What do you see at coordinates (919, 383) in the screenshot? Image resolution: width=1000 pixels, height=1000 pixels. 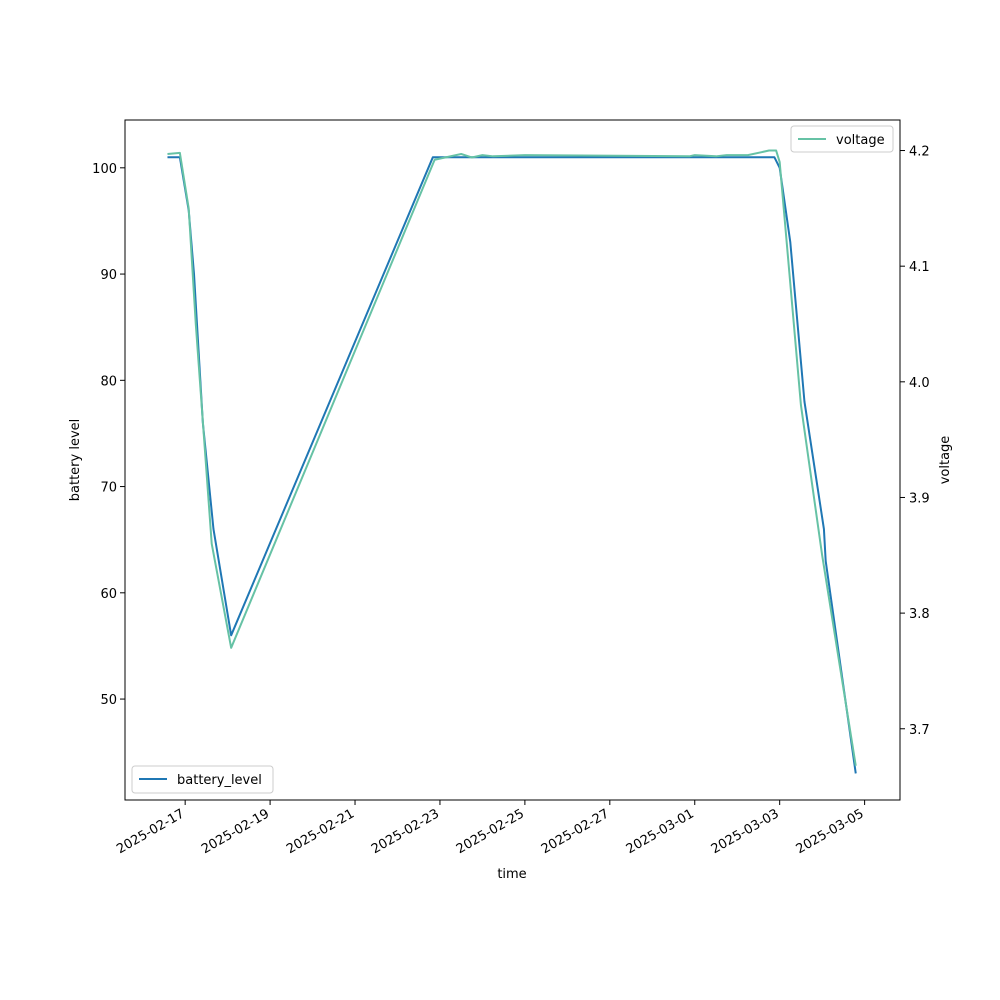 I see `y-right-tick-label: 4.0` at bounding box center [919, 383].